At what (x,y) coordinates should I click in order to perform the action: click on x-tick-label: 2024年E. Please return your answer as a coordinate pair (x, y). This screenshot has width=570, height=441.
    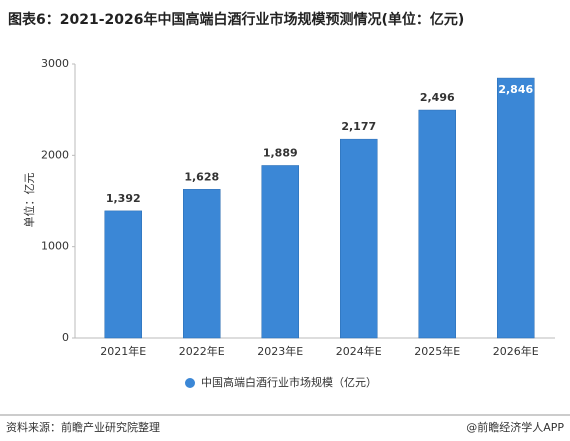
    Looking at the image, I should click on (359, 351).